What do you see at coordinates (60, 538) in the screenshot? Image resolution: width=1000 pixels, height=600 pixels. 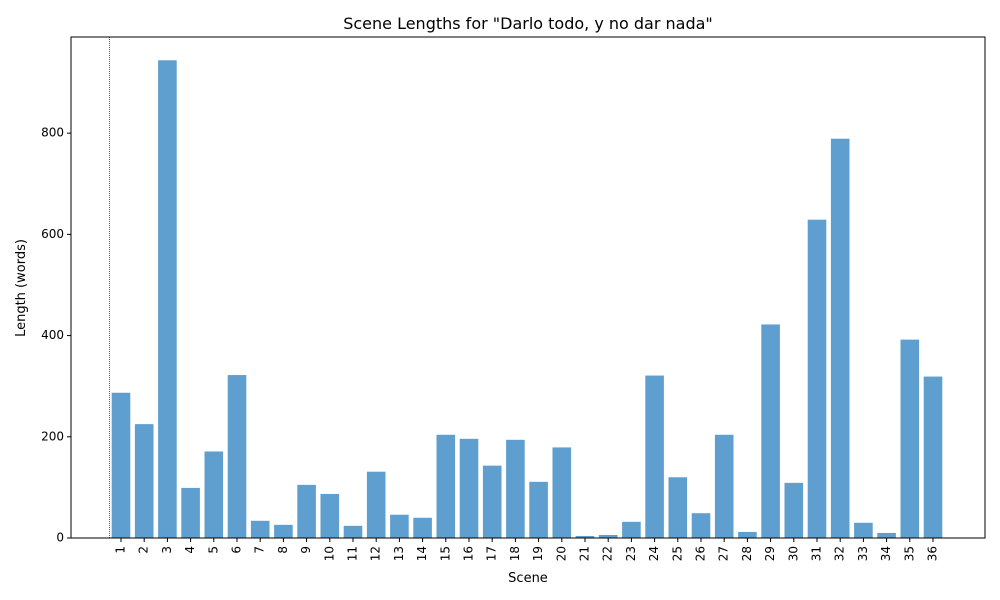 I see `y-tick-label: 0` at bounding box center [60, 538].